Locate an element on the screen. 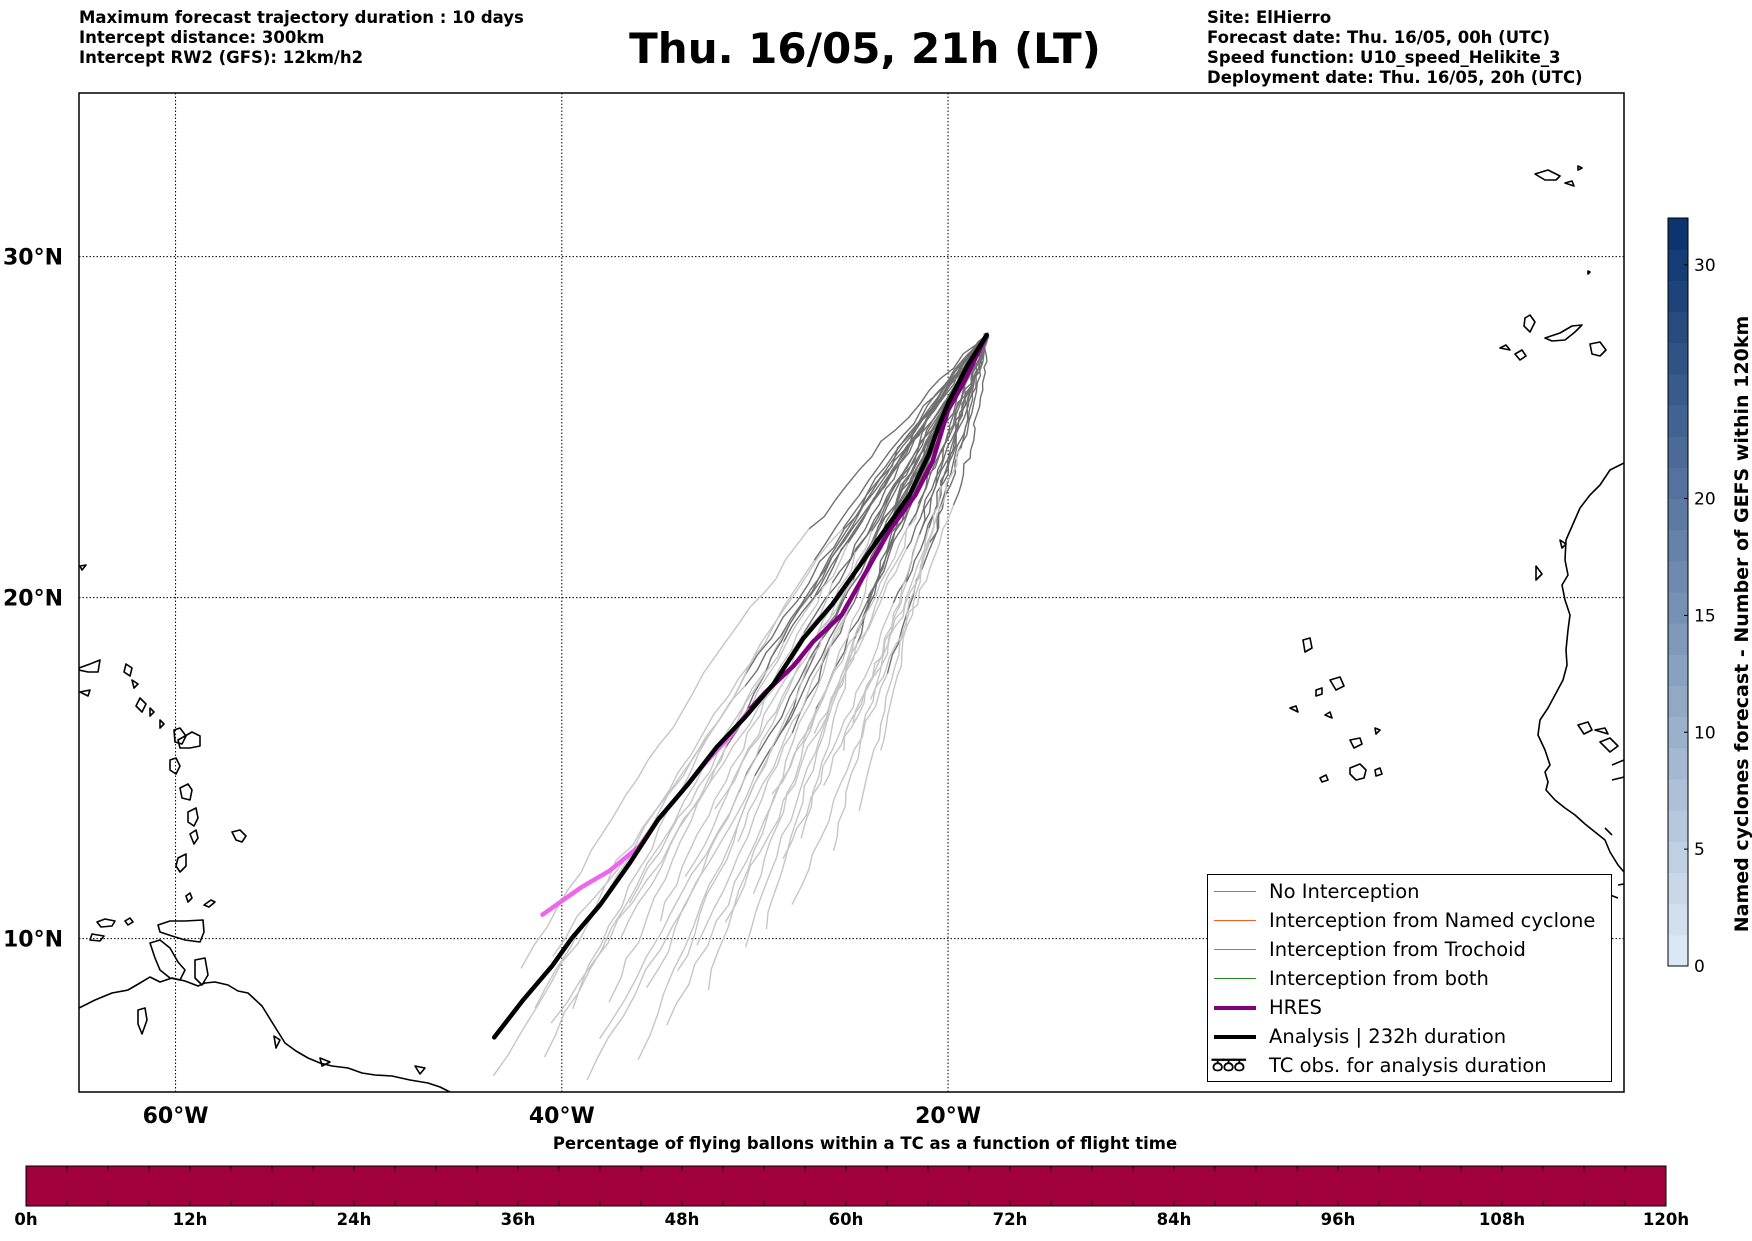 This screenshot has width=1752, height=1241. bottom-colorbar-ticks is located at coordinates (846, 1186).